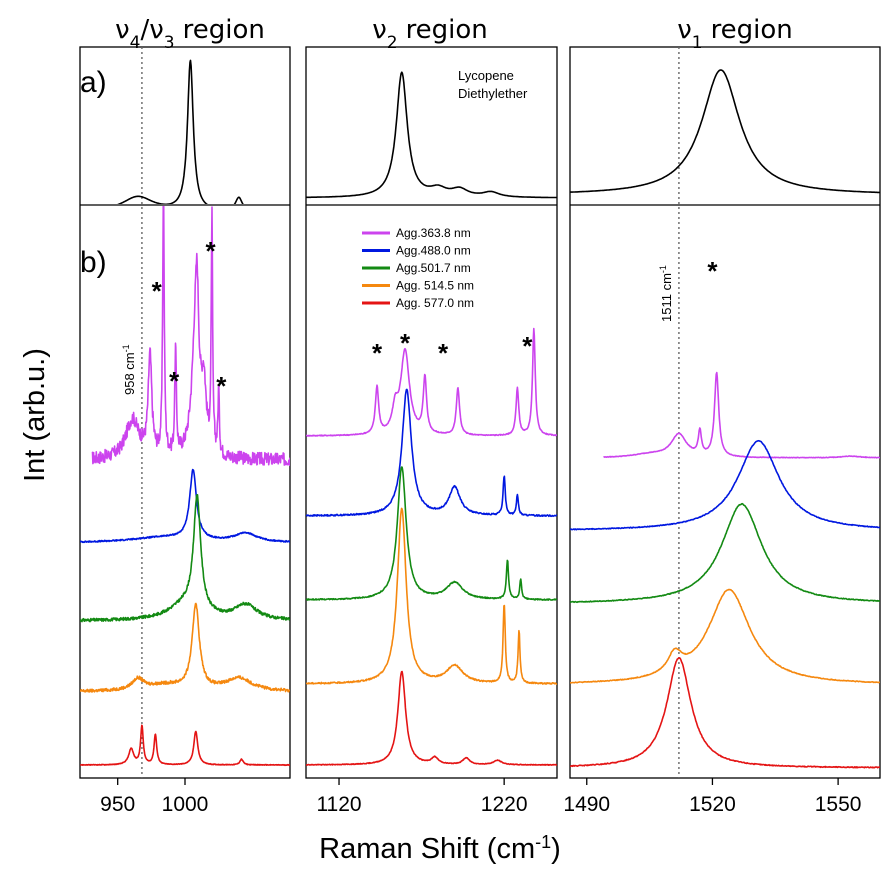 This screenshot has width=883, height=892. I want to click on reference-line-label: 1511 cm-1, so click(666, 293).